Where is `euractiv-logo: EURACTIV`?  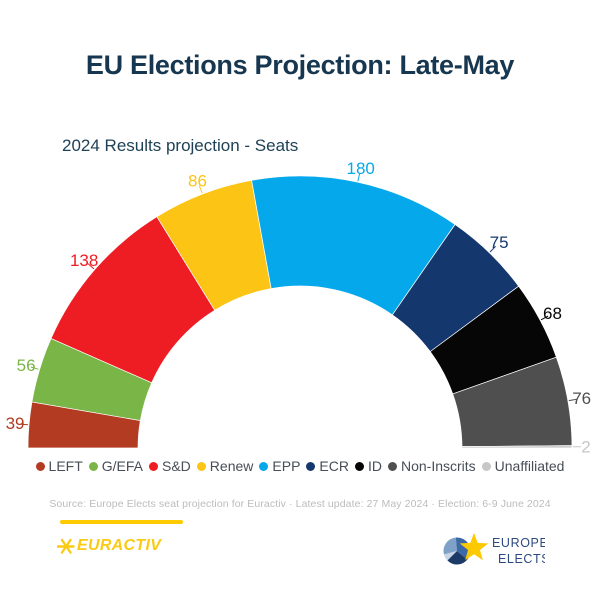 euractiv-logo: EURACTIV is located at coordinates (120, 537).